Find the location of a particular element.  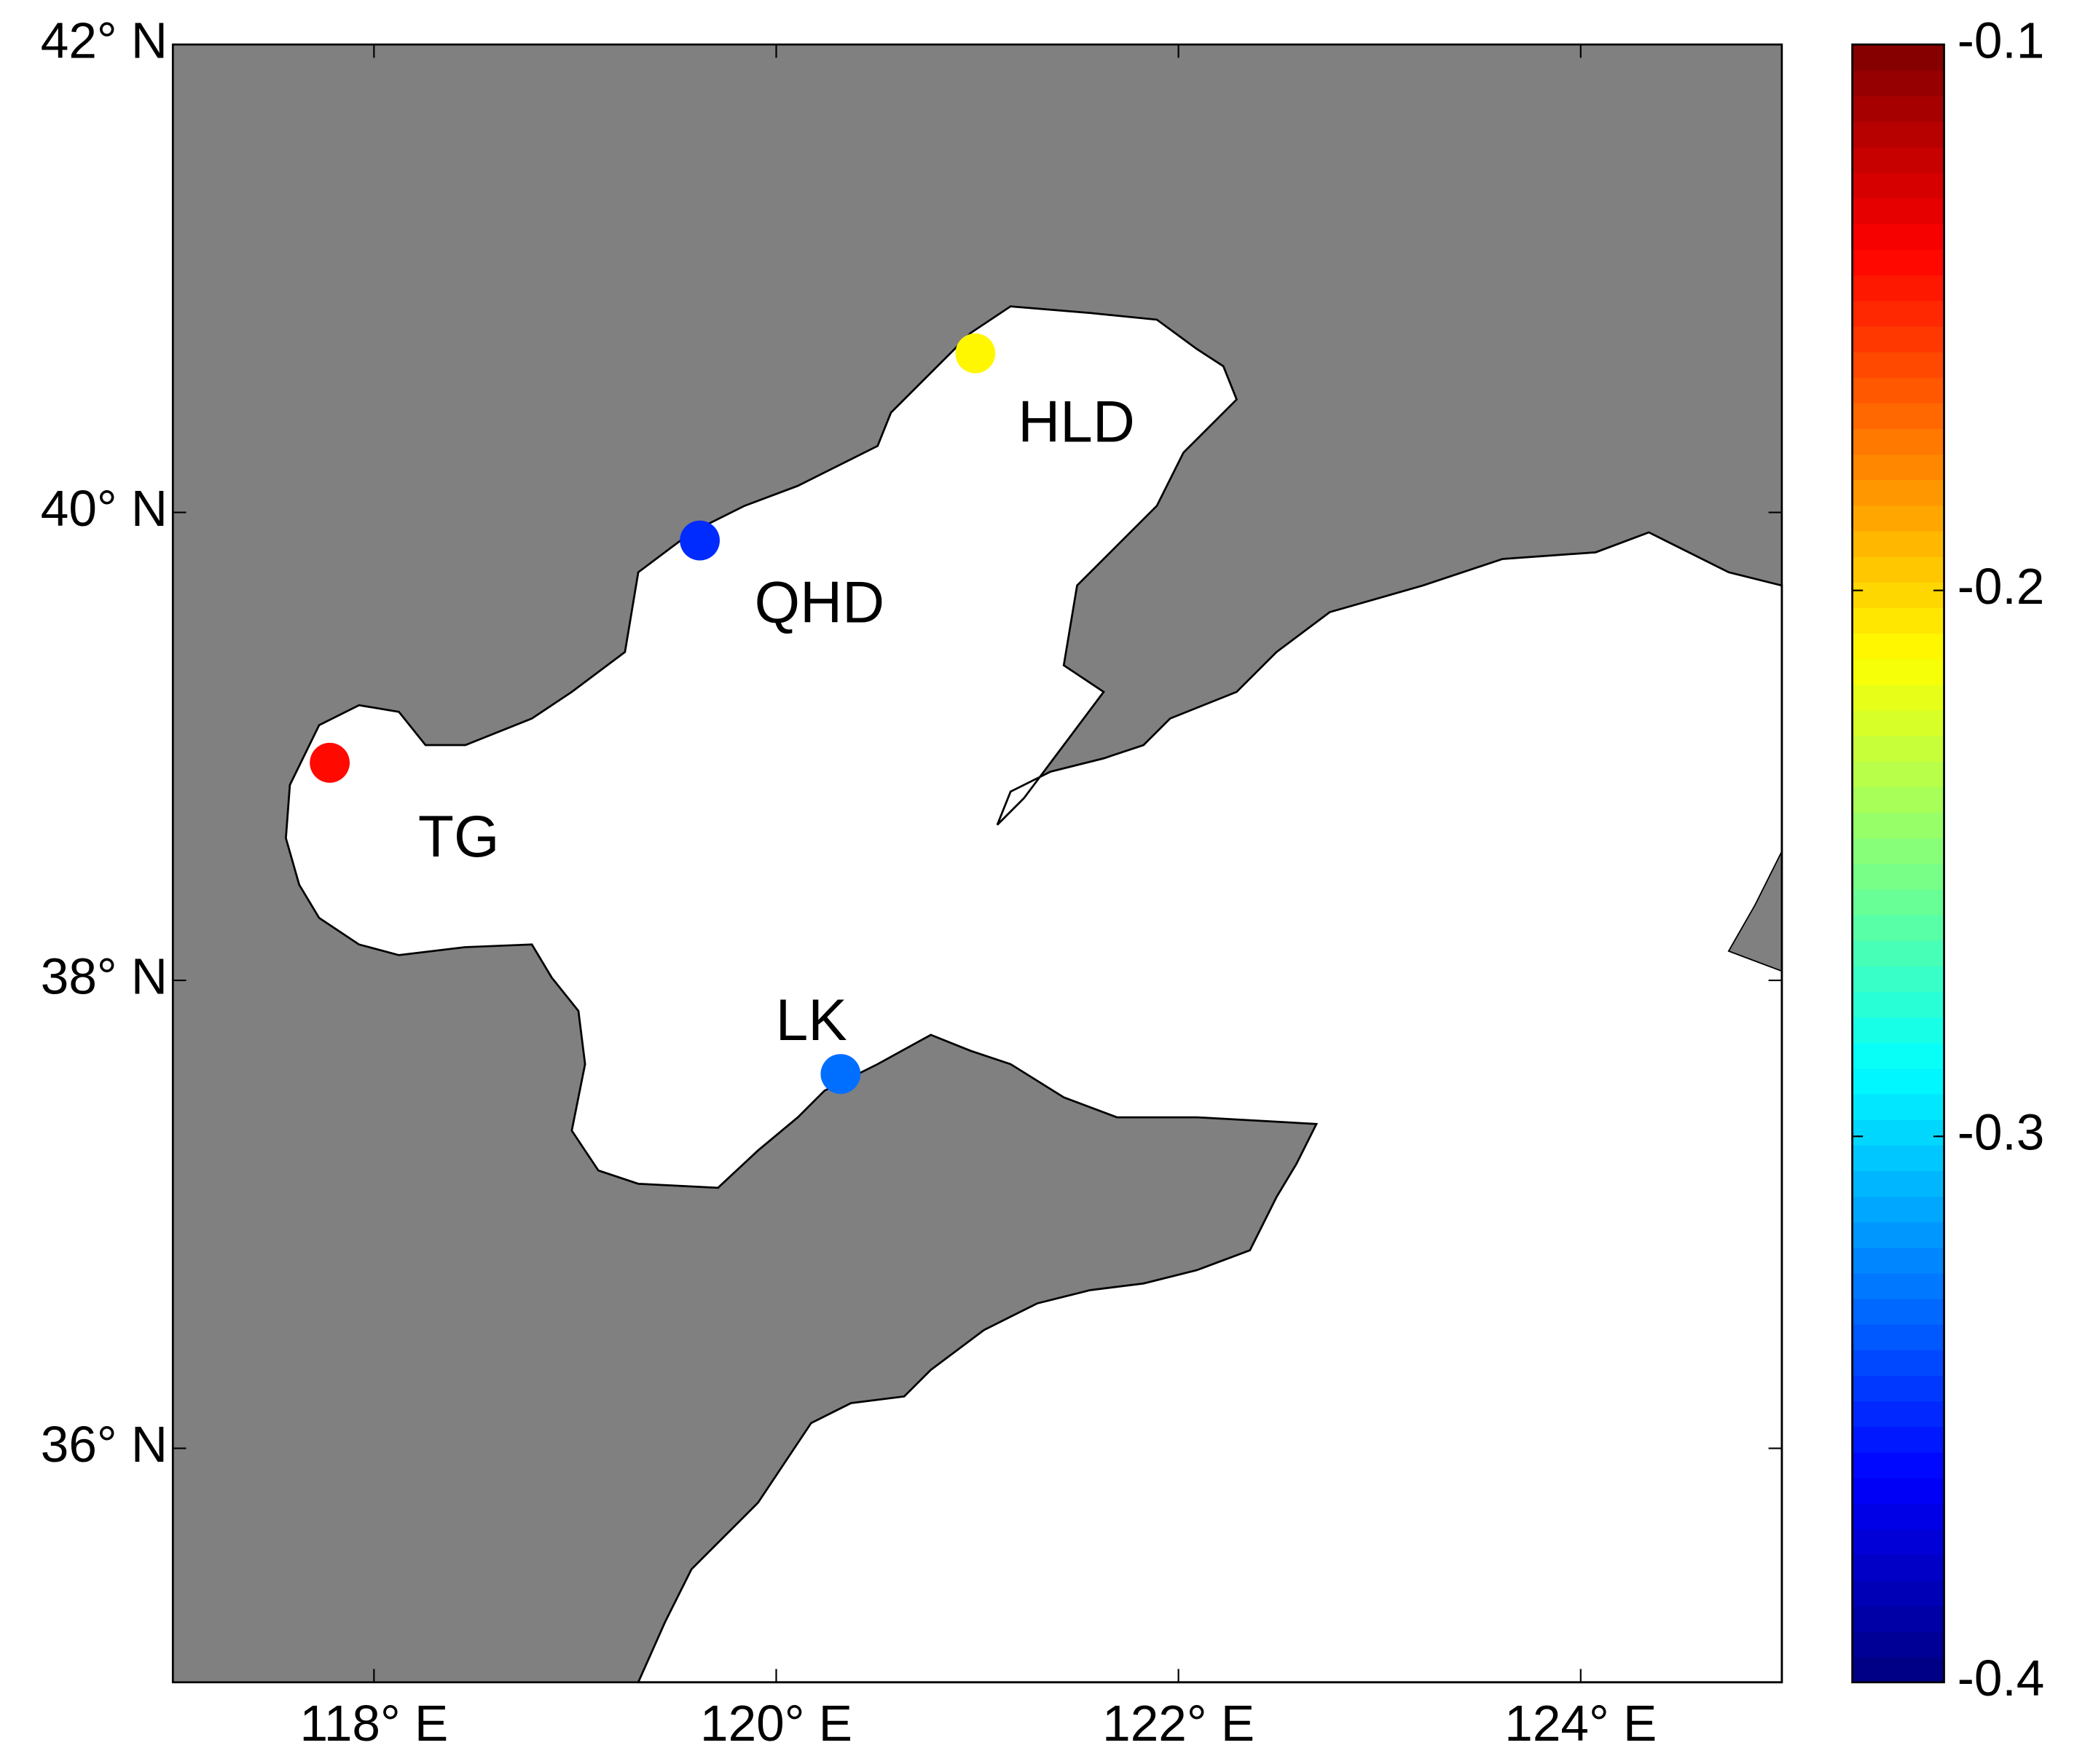

y-tick-label: 38° N is located at coordinates (104, 976).